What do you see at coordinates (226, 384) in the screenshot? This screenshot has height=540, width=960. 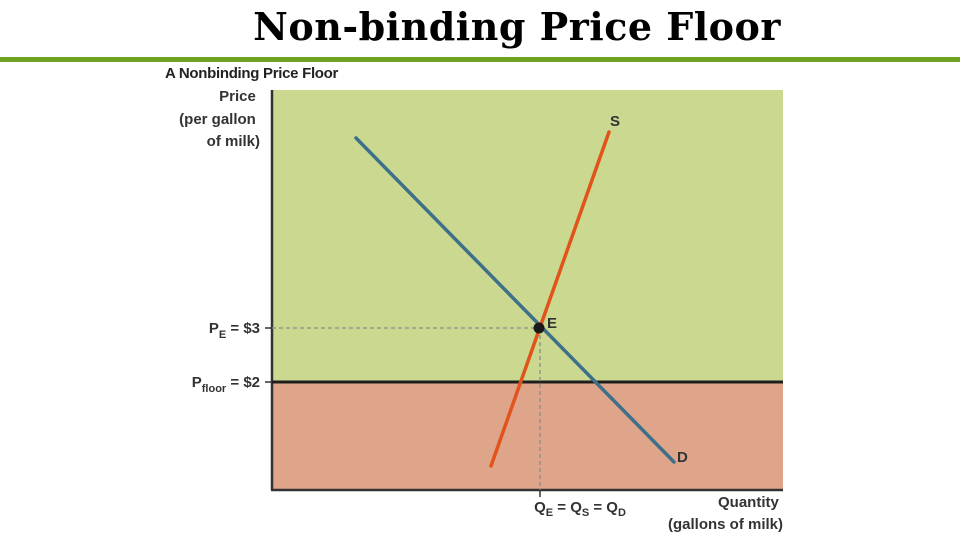 I see `price-floor-label: Pfloor = $2` at bounding box center [226, 384].